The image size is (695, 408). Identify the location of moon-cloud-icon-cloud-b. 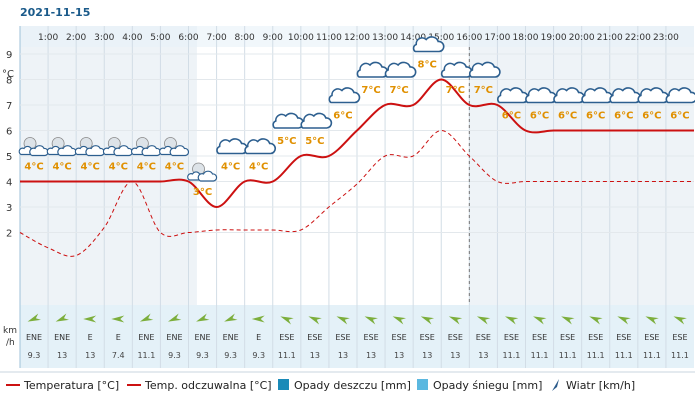
(207, 176).